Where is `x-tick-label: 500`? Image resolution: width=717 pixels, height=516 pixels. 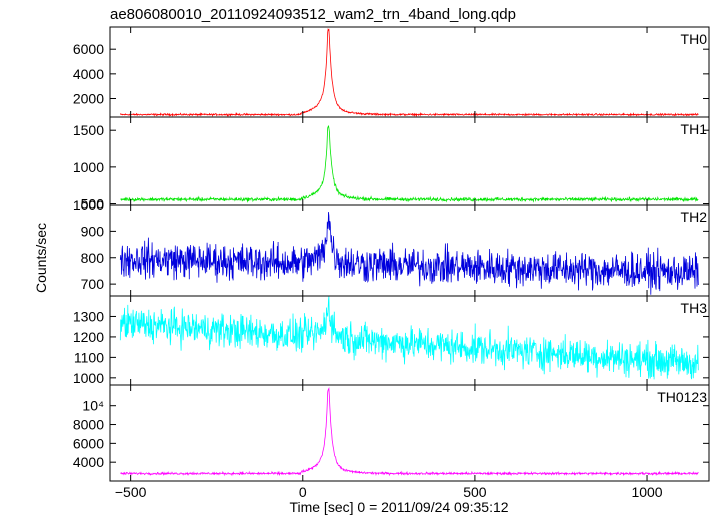
x-tick-label: 500 is located at coordinates (475, 492).